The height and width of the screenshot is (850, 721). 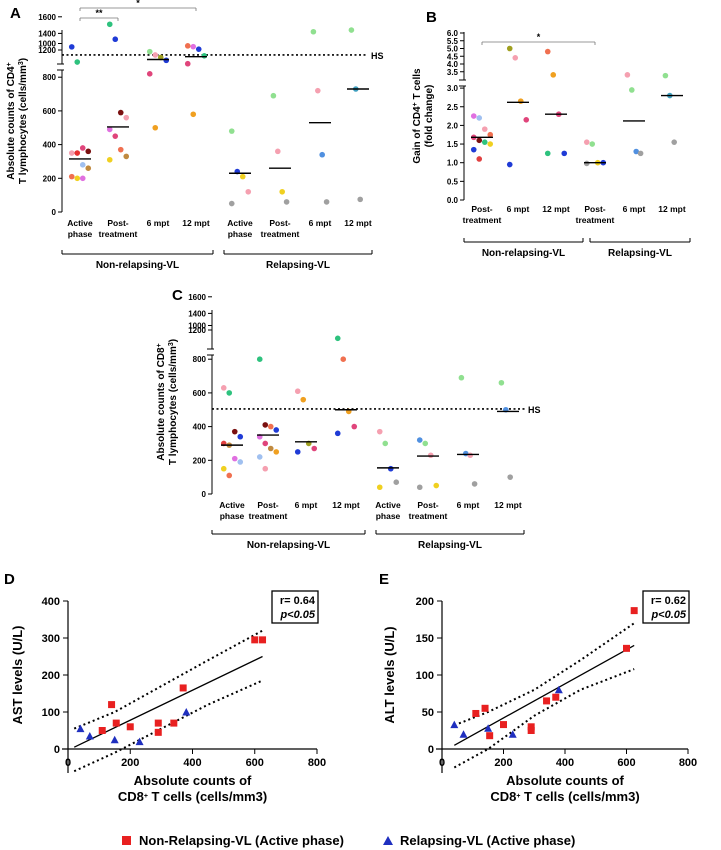 I want to click on y-tick-label: 400, so click(x=50, y=145).